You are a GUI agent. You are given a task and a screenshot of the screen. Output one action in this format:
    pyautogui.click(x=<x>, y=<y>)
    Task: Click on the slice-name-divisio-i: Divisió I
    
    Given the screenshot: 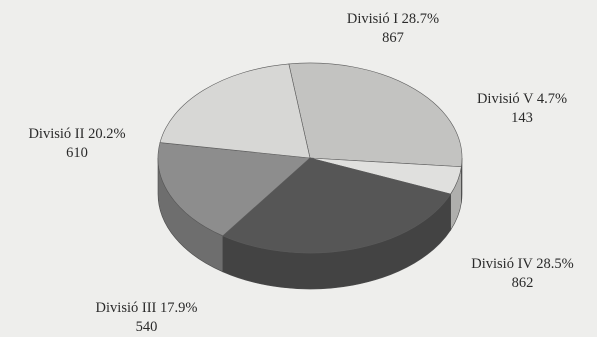 What is the action you would take?
    pyautogui.click(x=372, y=19)
    